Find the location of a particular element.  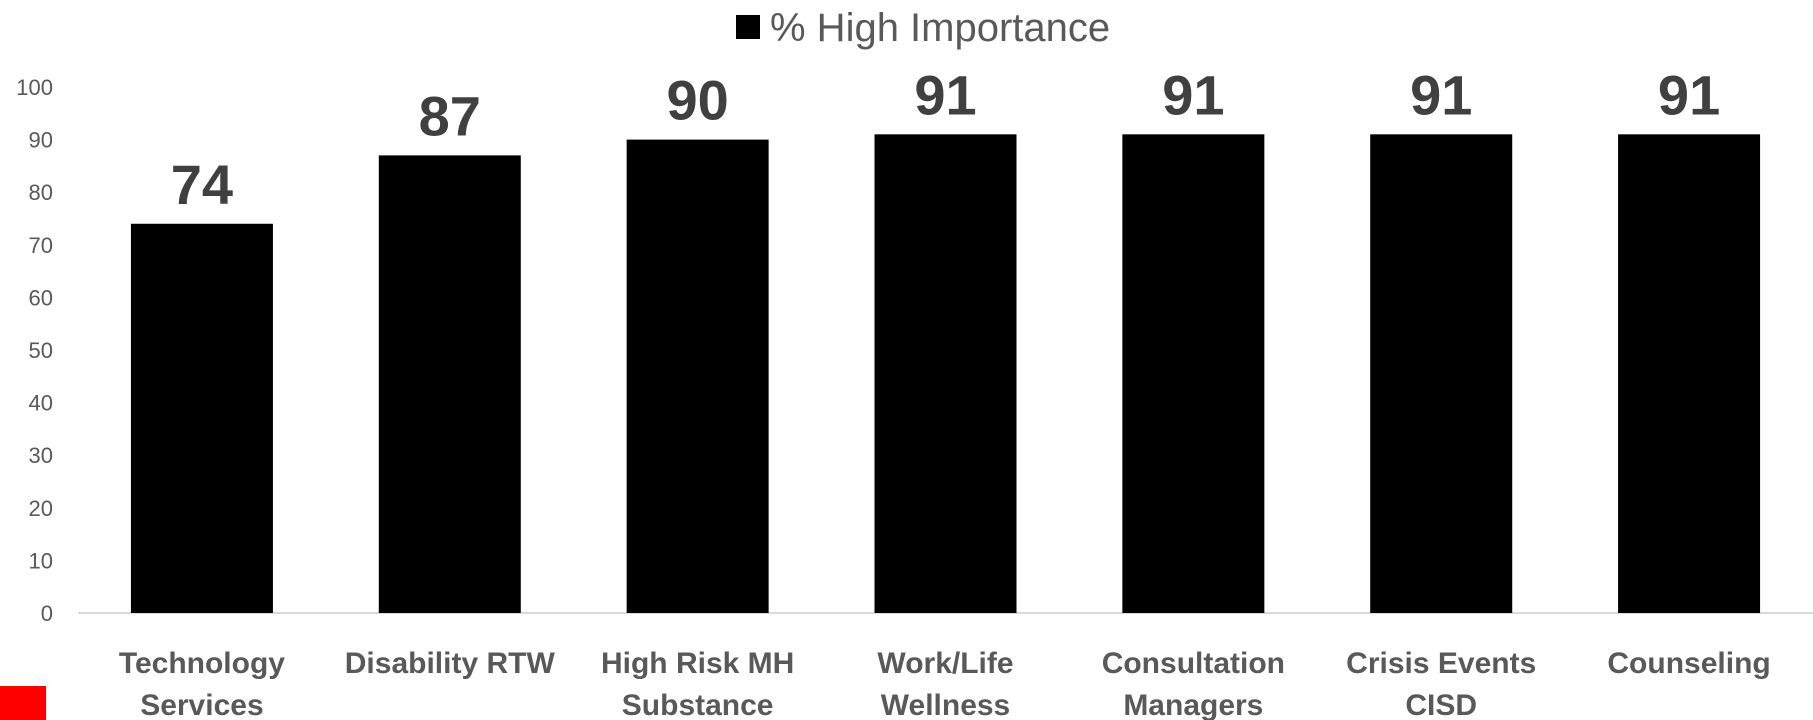

x-tick-label: Counseling is located at coordinates (1688, 663).